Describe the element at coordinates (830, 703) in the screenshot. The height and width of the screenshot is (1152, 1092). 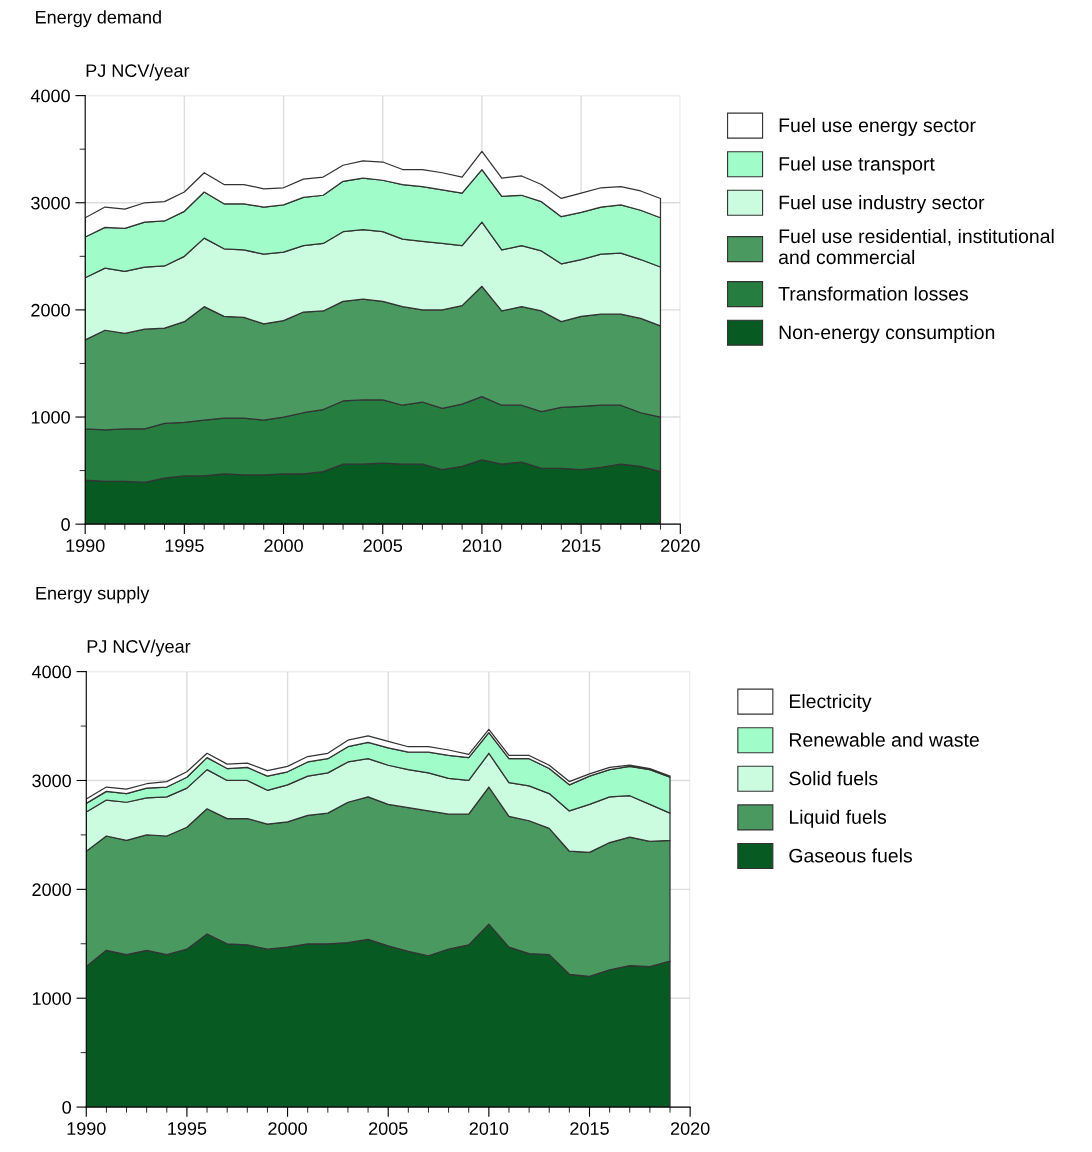
I see `legend-label: Electricity` at that location.